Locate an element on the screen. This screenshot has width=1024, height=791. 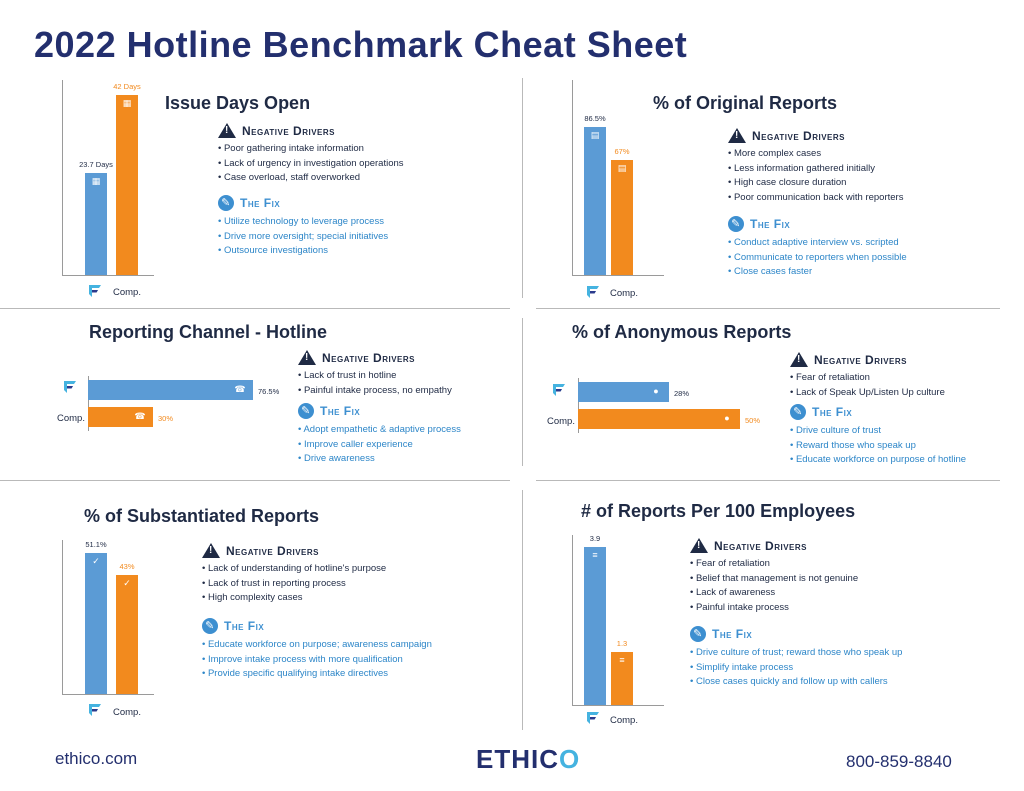
document-icon: ▤ is located at coordinates (622, 168).